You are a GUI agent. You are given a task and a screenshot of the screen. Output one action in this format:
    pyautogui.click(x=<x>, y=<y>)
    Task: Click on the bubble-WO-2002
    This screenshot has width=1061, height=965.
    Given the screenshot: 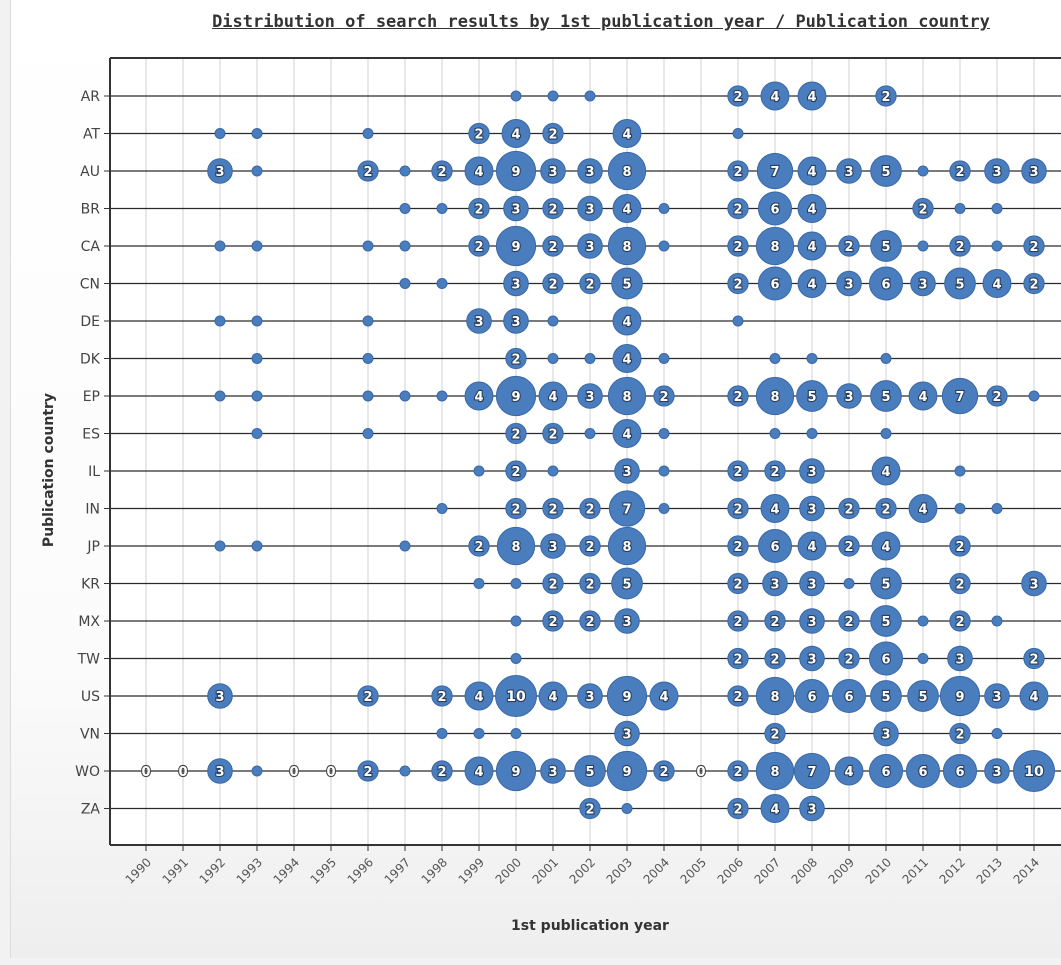 What is the action you would take?
    pyautogui.click(x=590, y=771)
    